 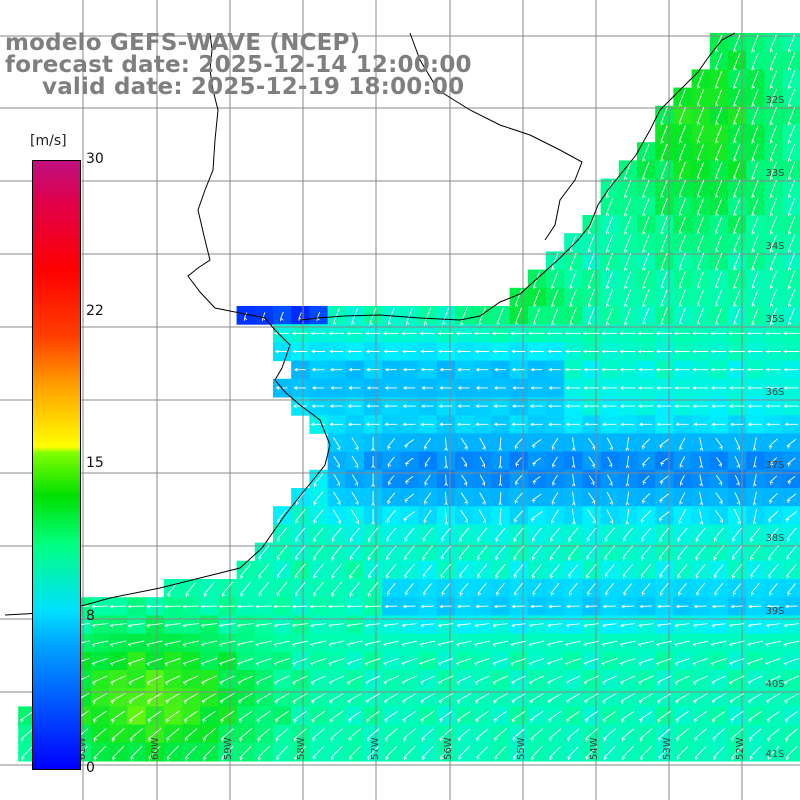 What do you see at coordinates (448, 748) in the screenshot?
I see `longitude-label: 56W` at bounding box center [448, 748].